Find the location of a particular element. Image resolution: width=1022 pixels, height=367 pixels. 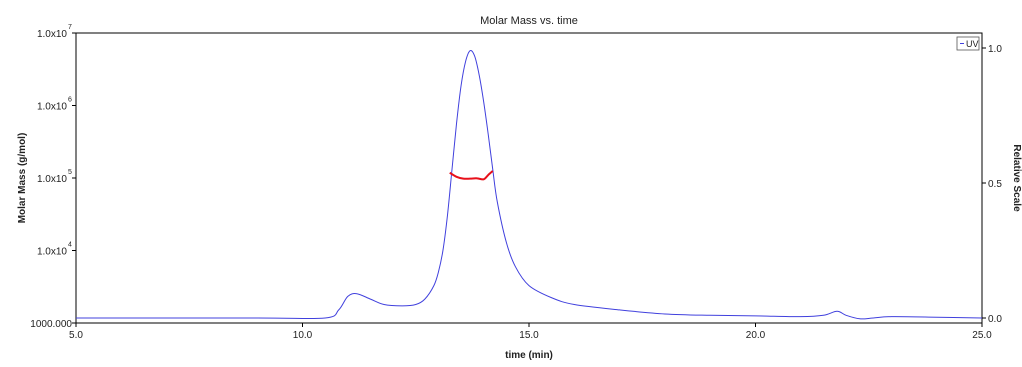

series-line-molar-mass is located at coordinates (471, 175).